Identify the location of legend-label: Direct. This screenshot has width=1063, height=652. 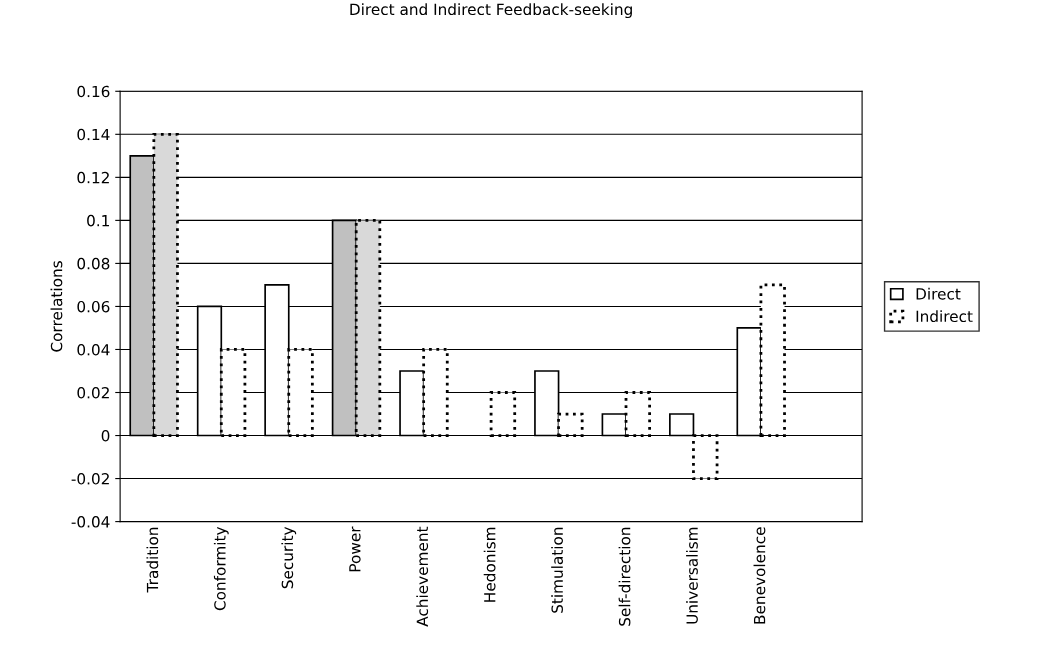
(938, 293).